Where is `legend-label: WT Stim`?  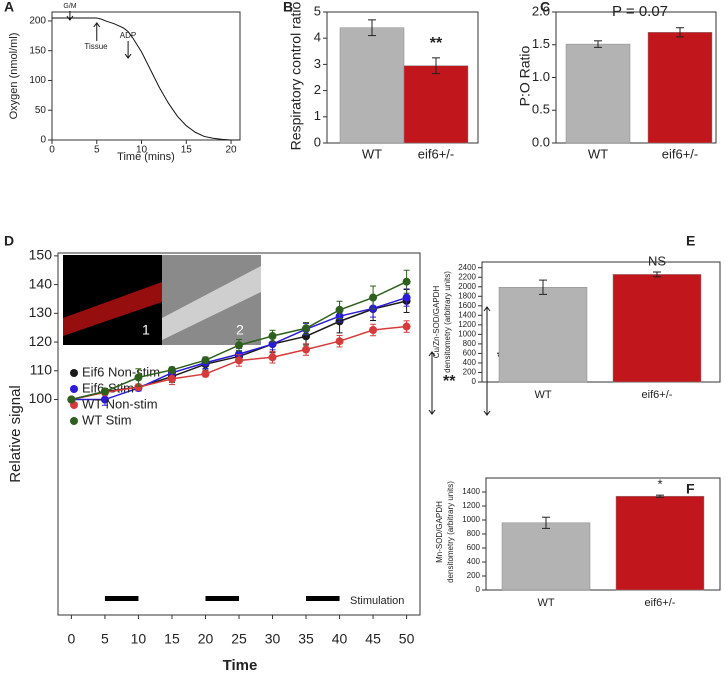 legend-label: WT Stim is located at coordinates (107, 419).